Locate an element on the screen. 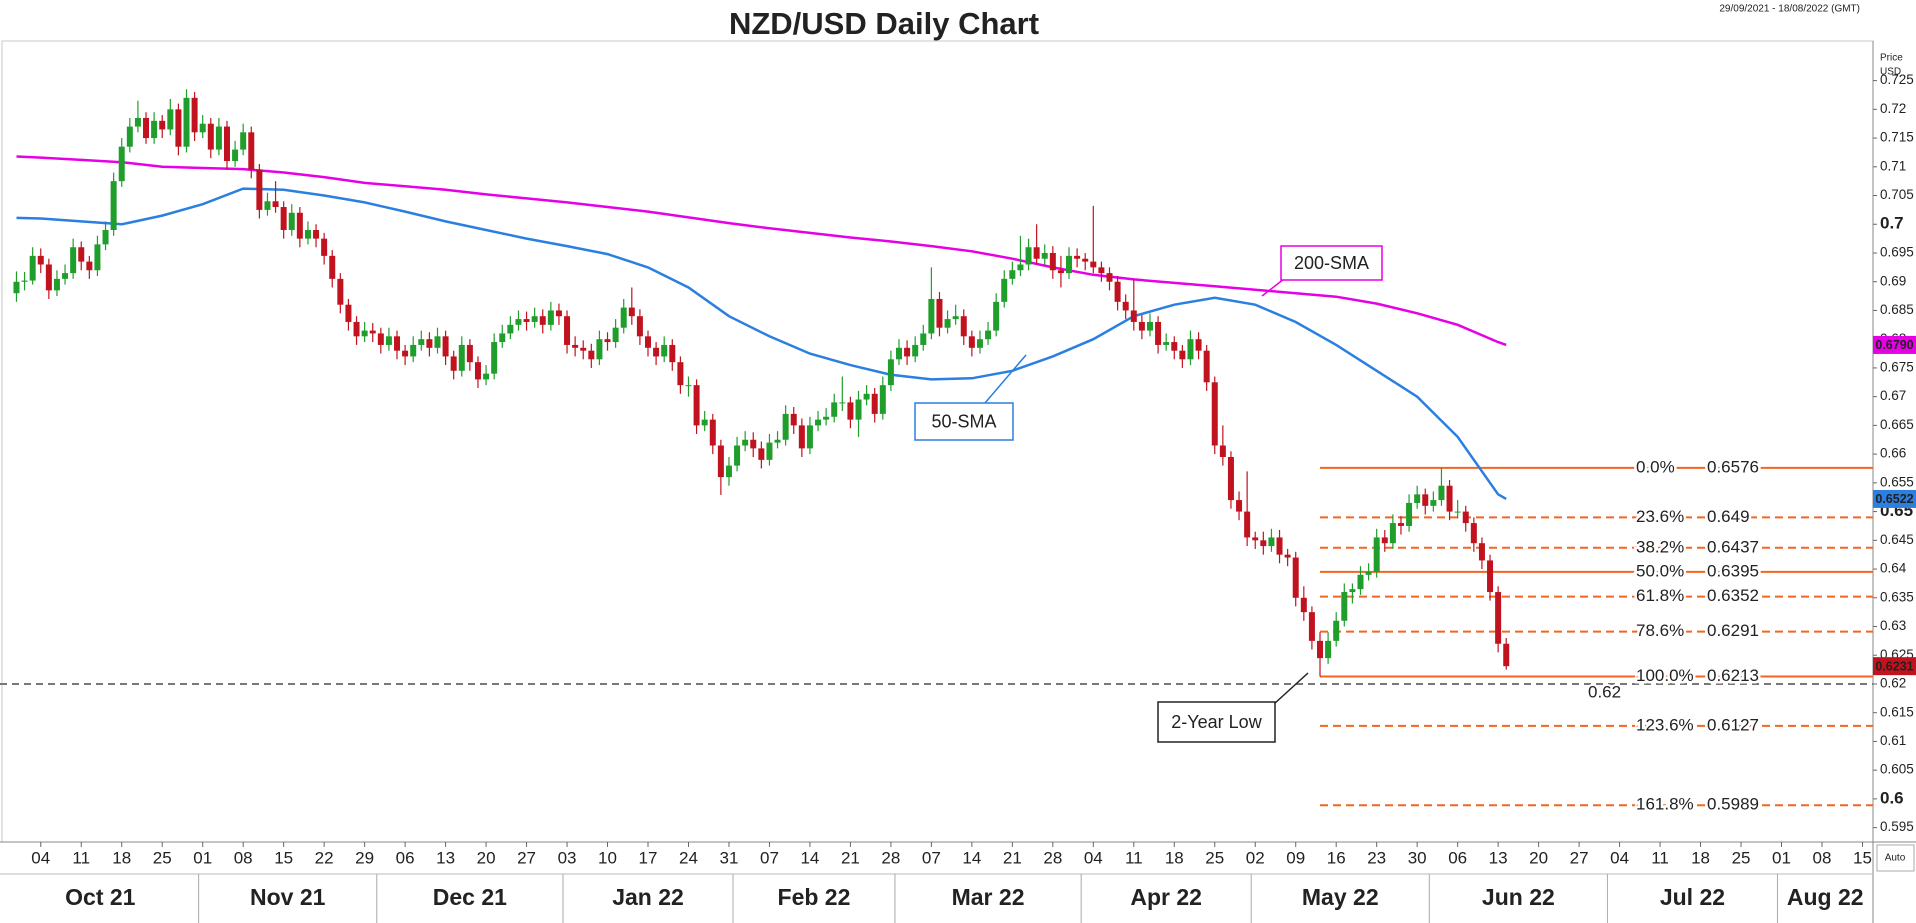 This screenshot has width=1916, height=923. month-label: May 22 is located at coordinates (1340, 897).